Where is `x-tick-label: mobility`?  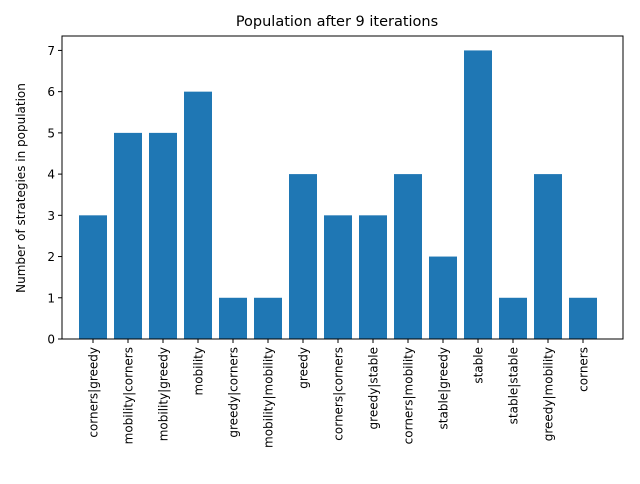
x-tick-label: mobility is located at coordinates (199, 371).